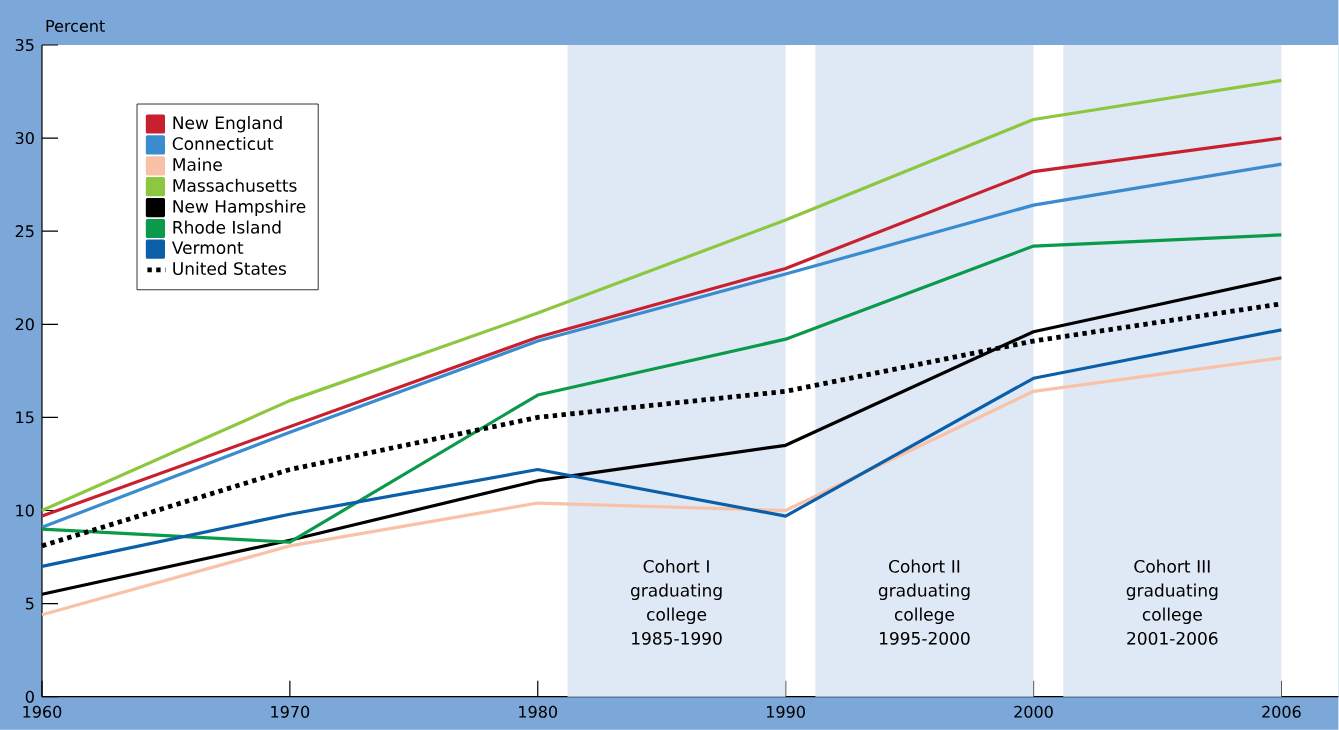  I want to click on y-tick-label: 0, so click(29, 696).